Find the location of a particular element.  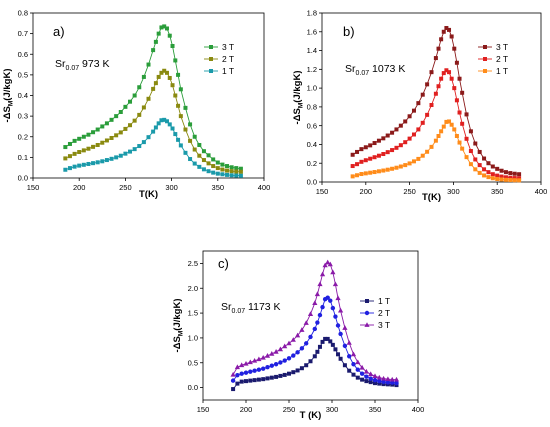

y-axis-label: -ΔSM(J/kgK) is located at coordinates (178, 326).